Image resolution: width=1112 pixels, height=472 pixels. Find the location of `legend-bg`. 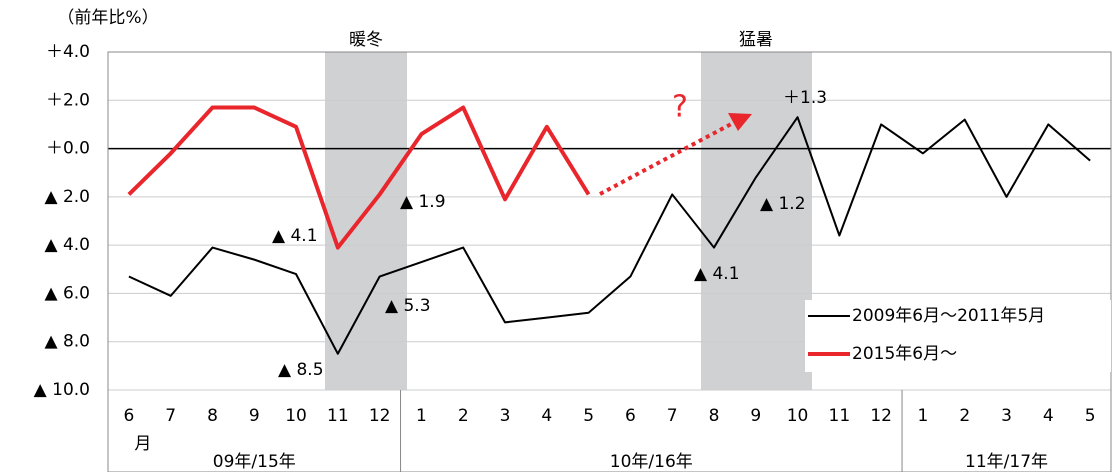

legend-bg is located at coordinates (958, 336).